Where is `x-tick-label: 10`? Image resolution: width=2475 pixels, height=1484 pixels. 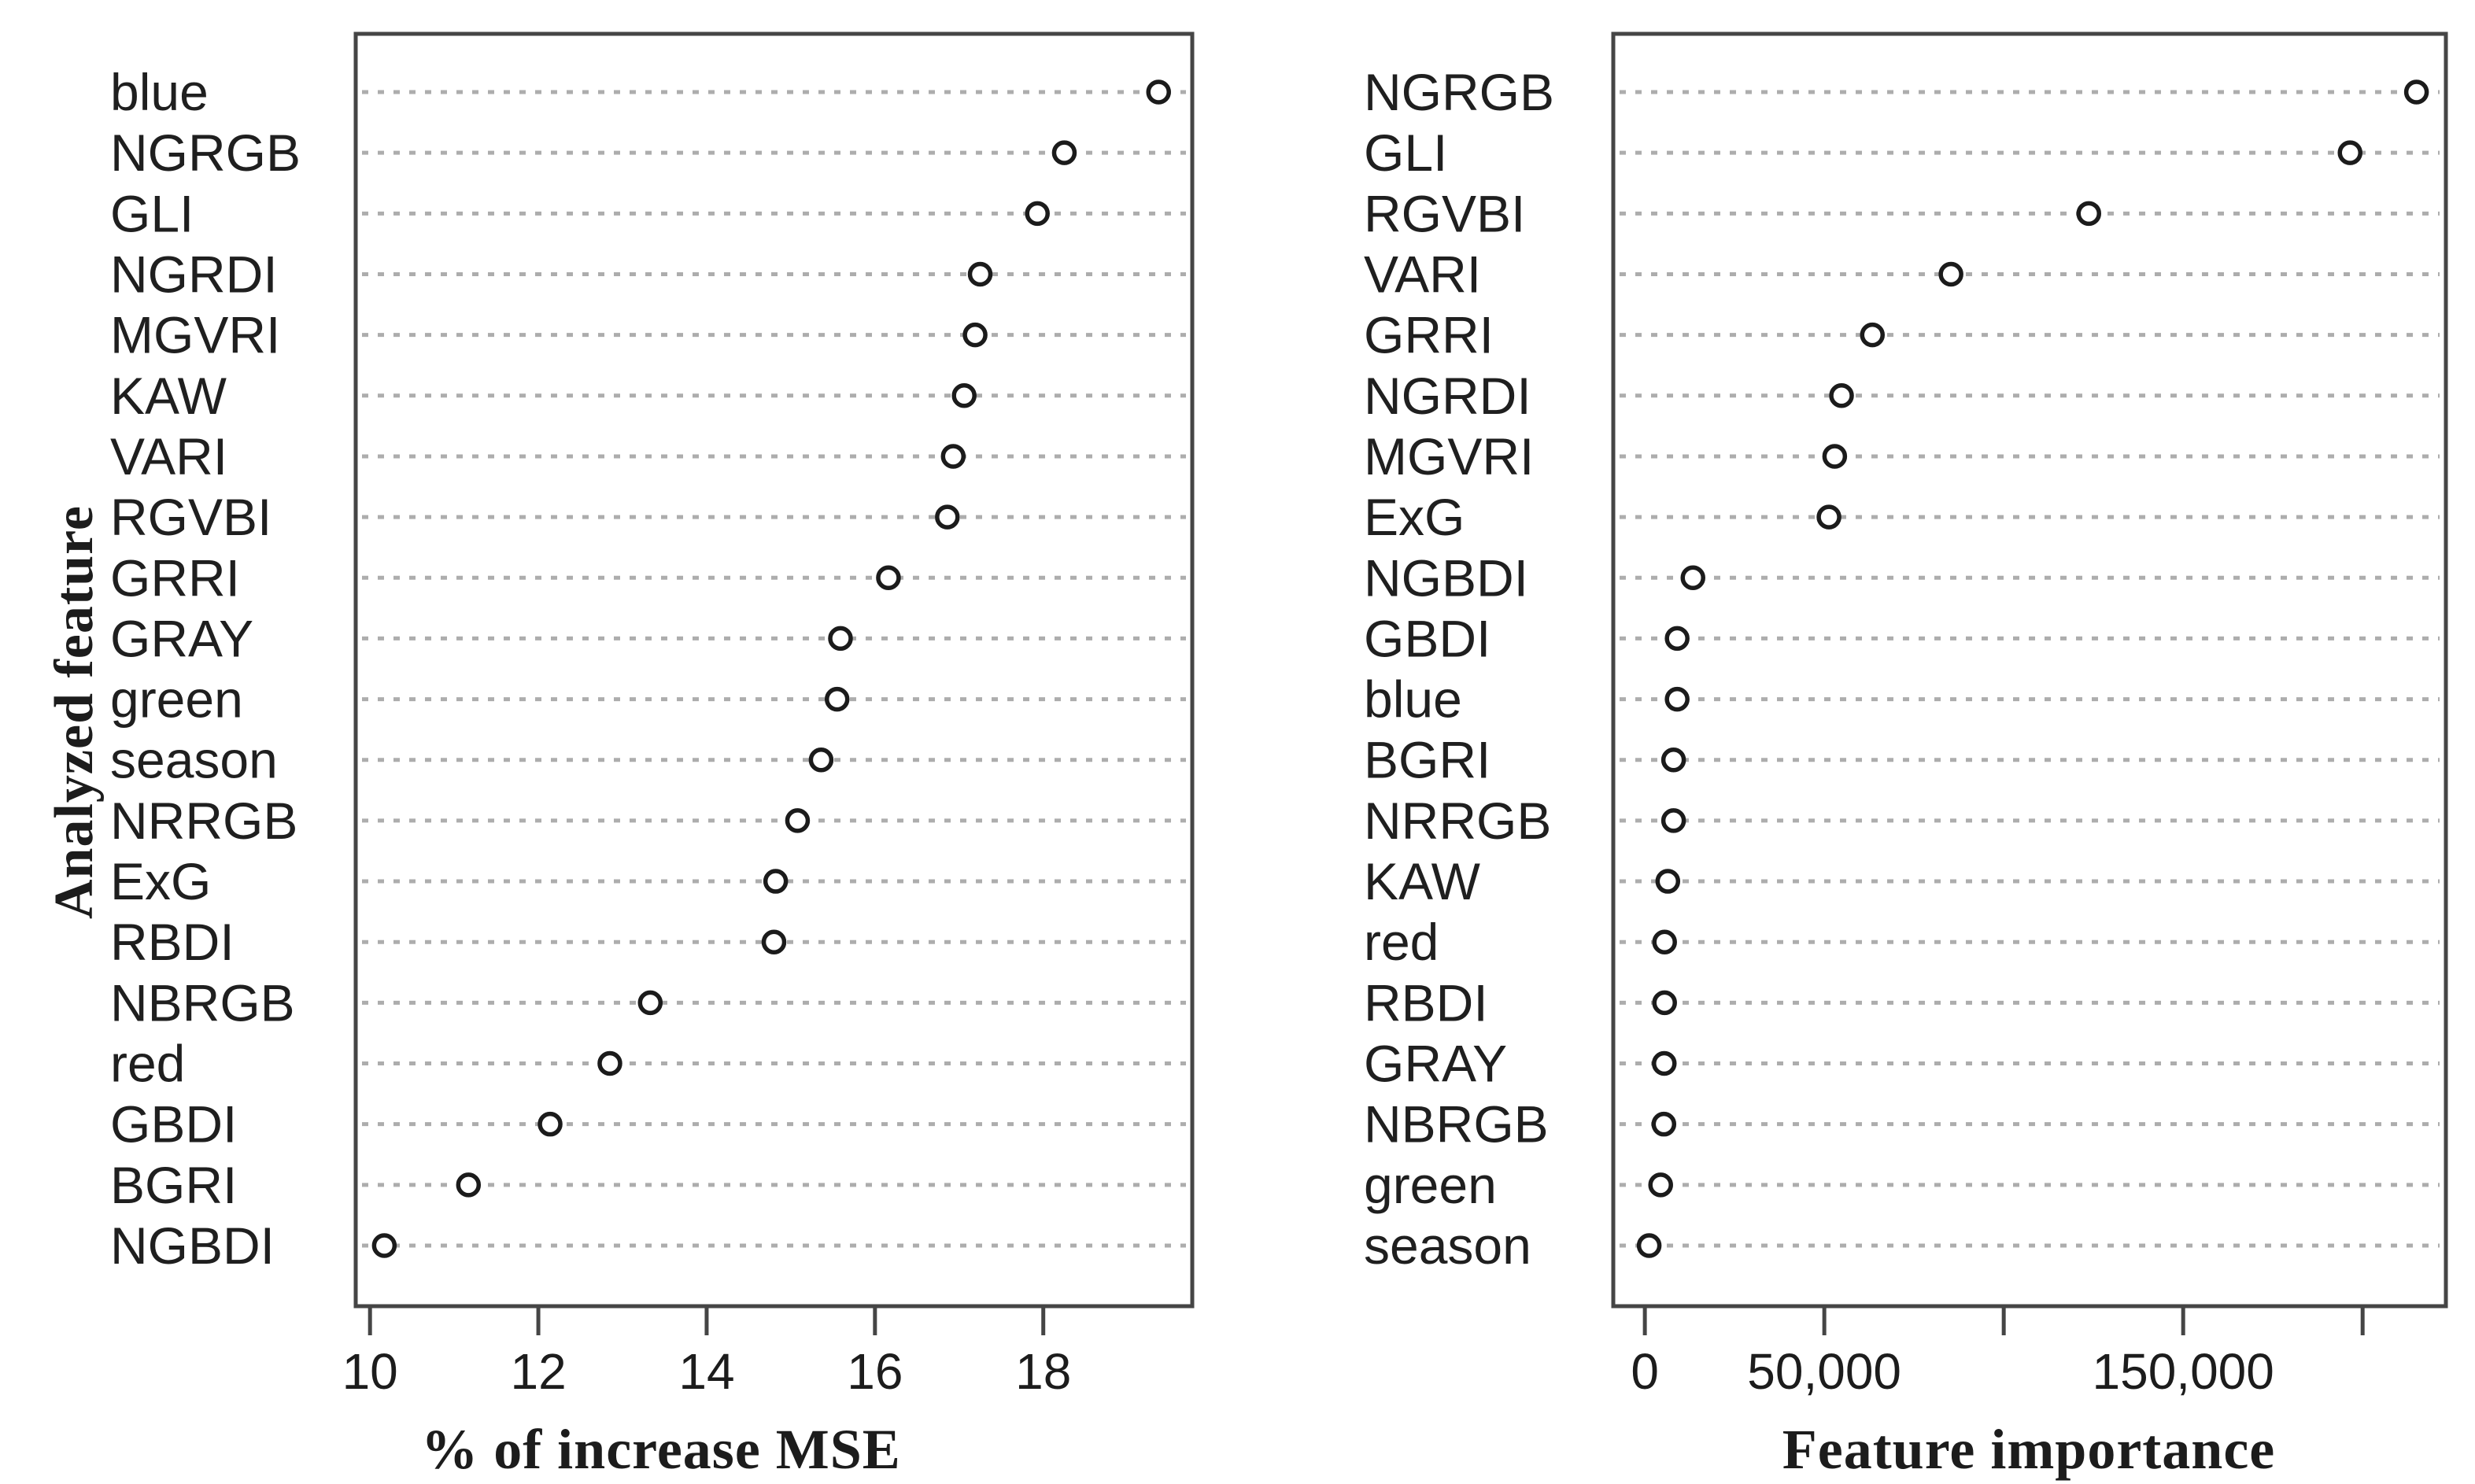 x-tick-label: 10 is located at coordinates (370, 1371).